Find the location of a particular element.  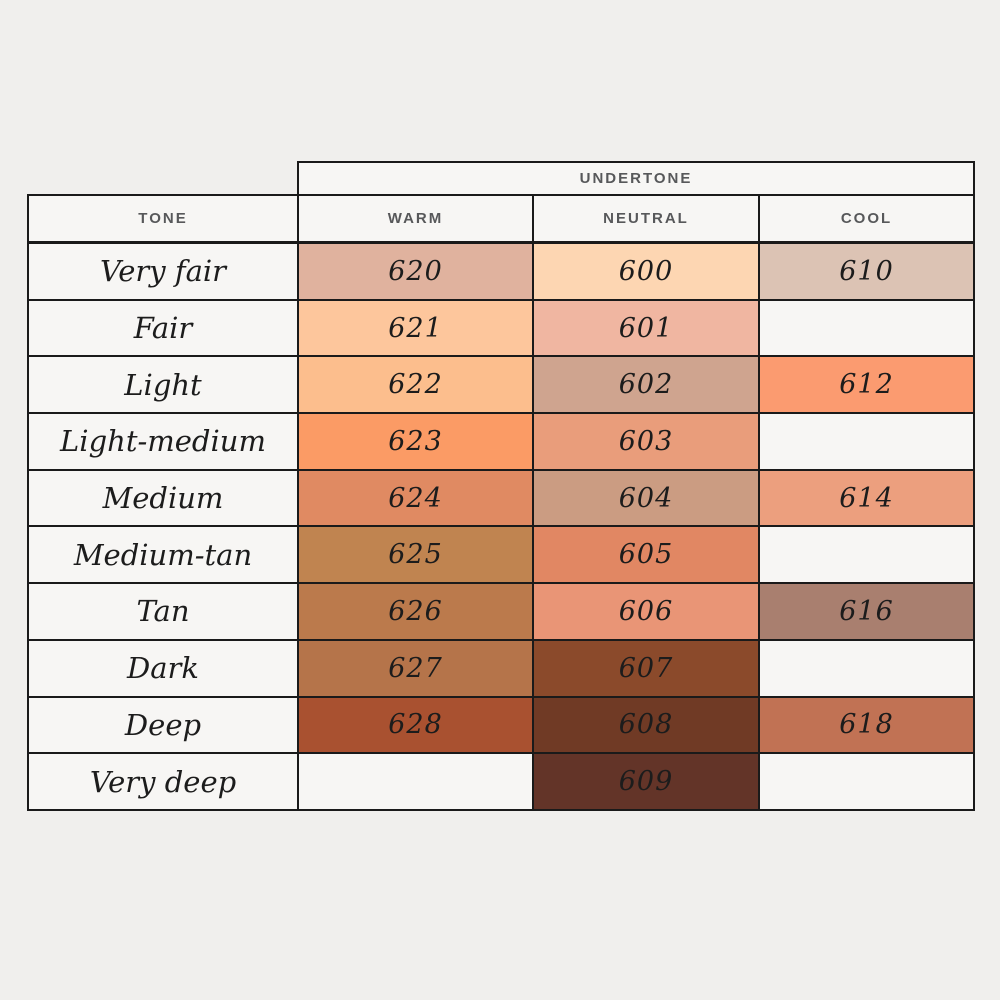

shade-code: 604 is located at coordinates (646, 498).